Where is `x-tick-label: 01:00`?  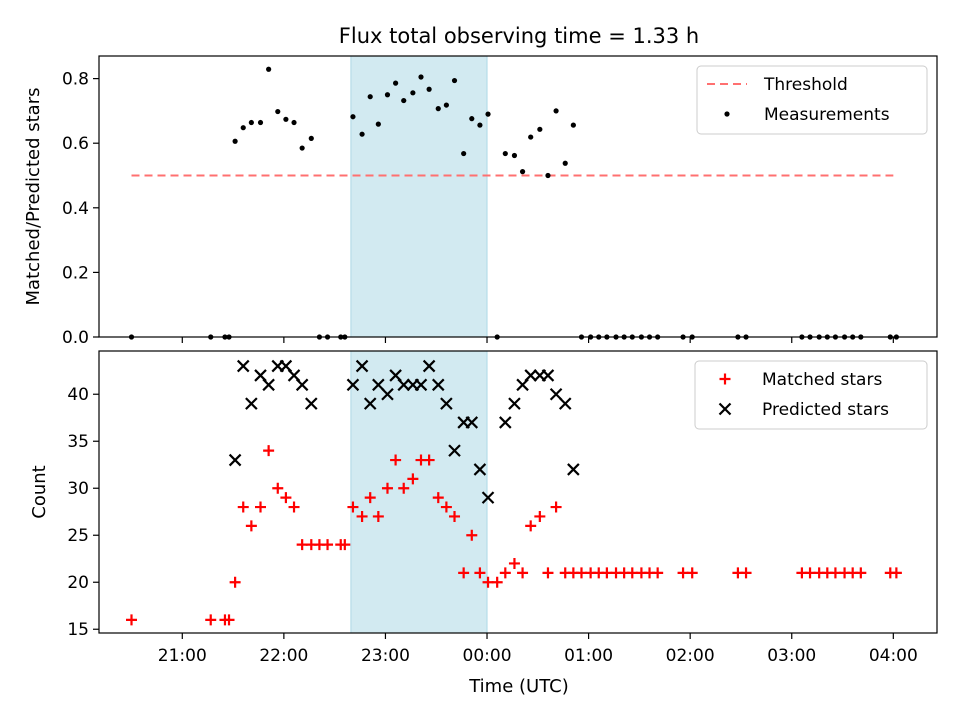 x-tick-label: 01:00 is located at coordinates (588, 656).